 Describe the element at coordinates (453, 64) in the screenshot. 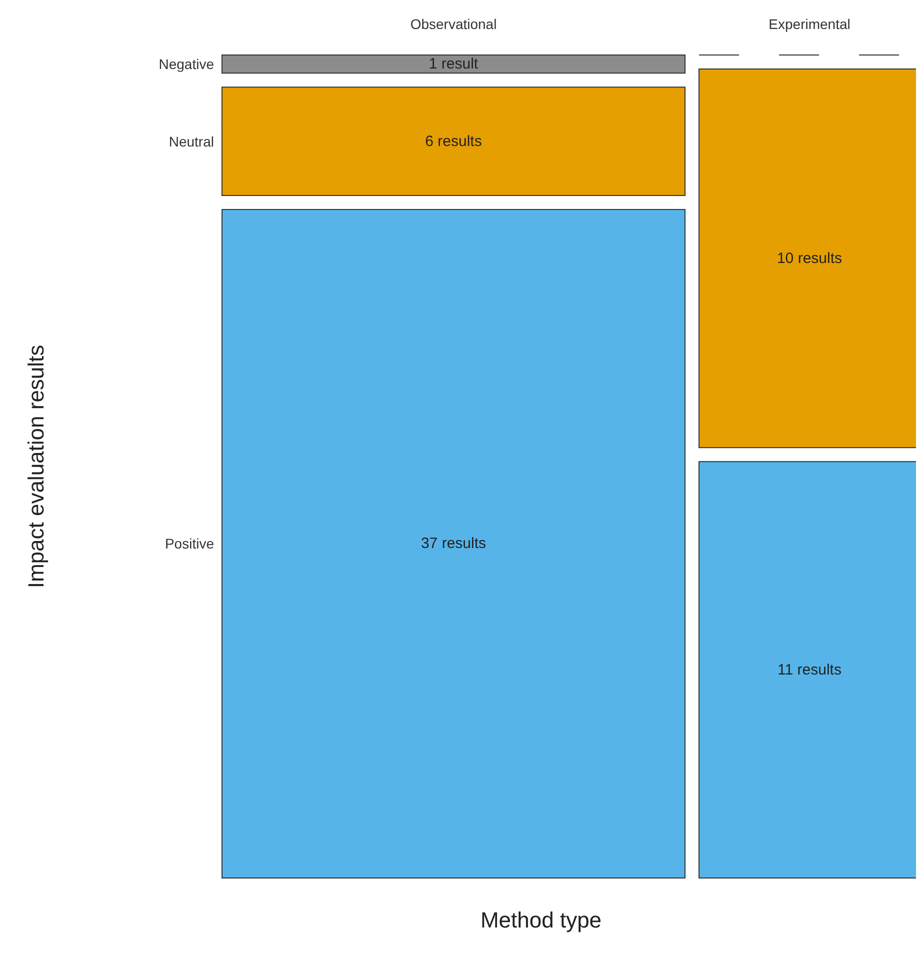

I see `data-label: 1 result` at that location.